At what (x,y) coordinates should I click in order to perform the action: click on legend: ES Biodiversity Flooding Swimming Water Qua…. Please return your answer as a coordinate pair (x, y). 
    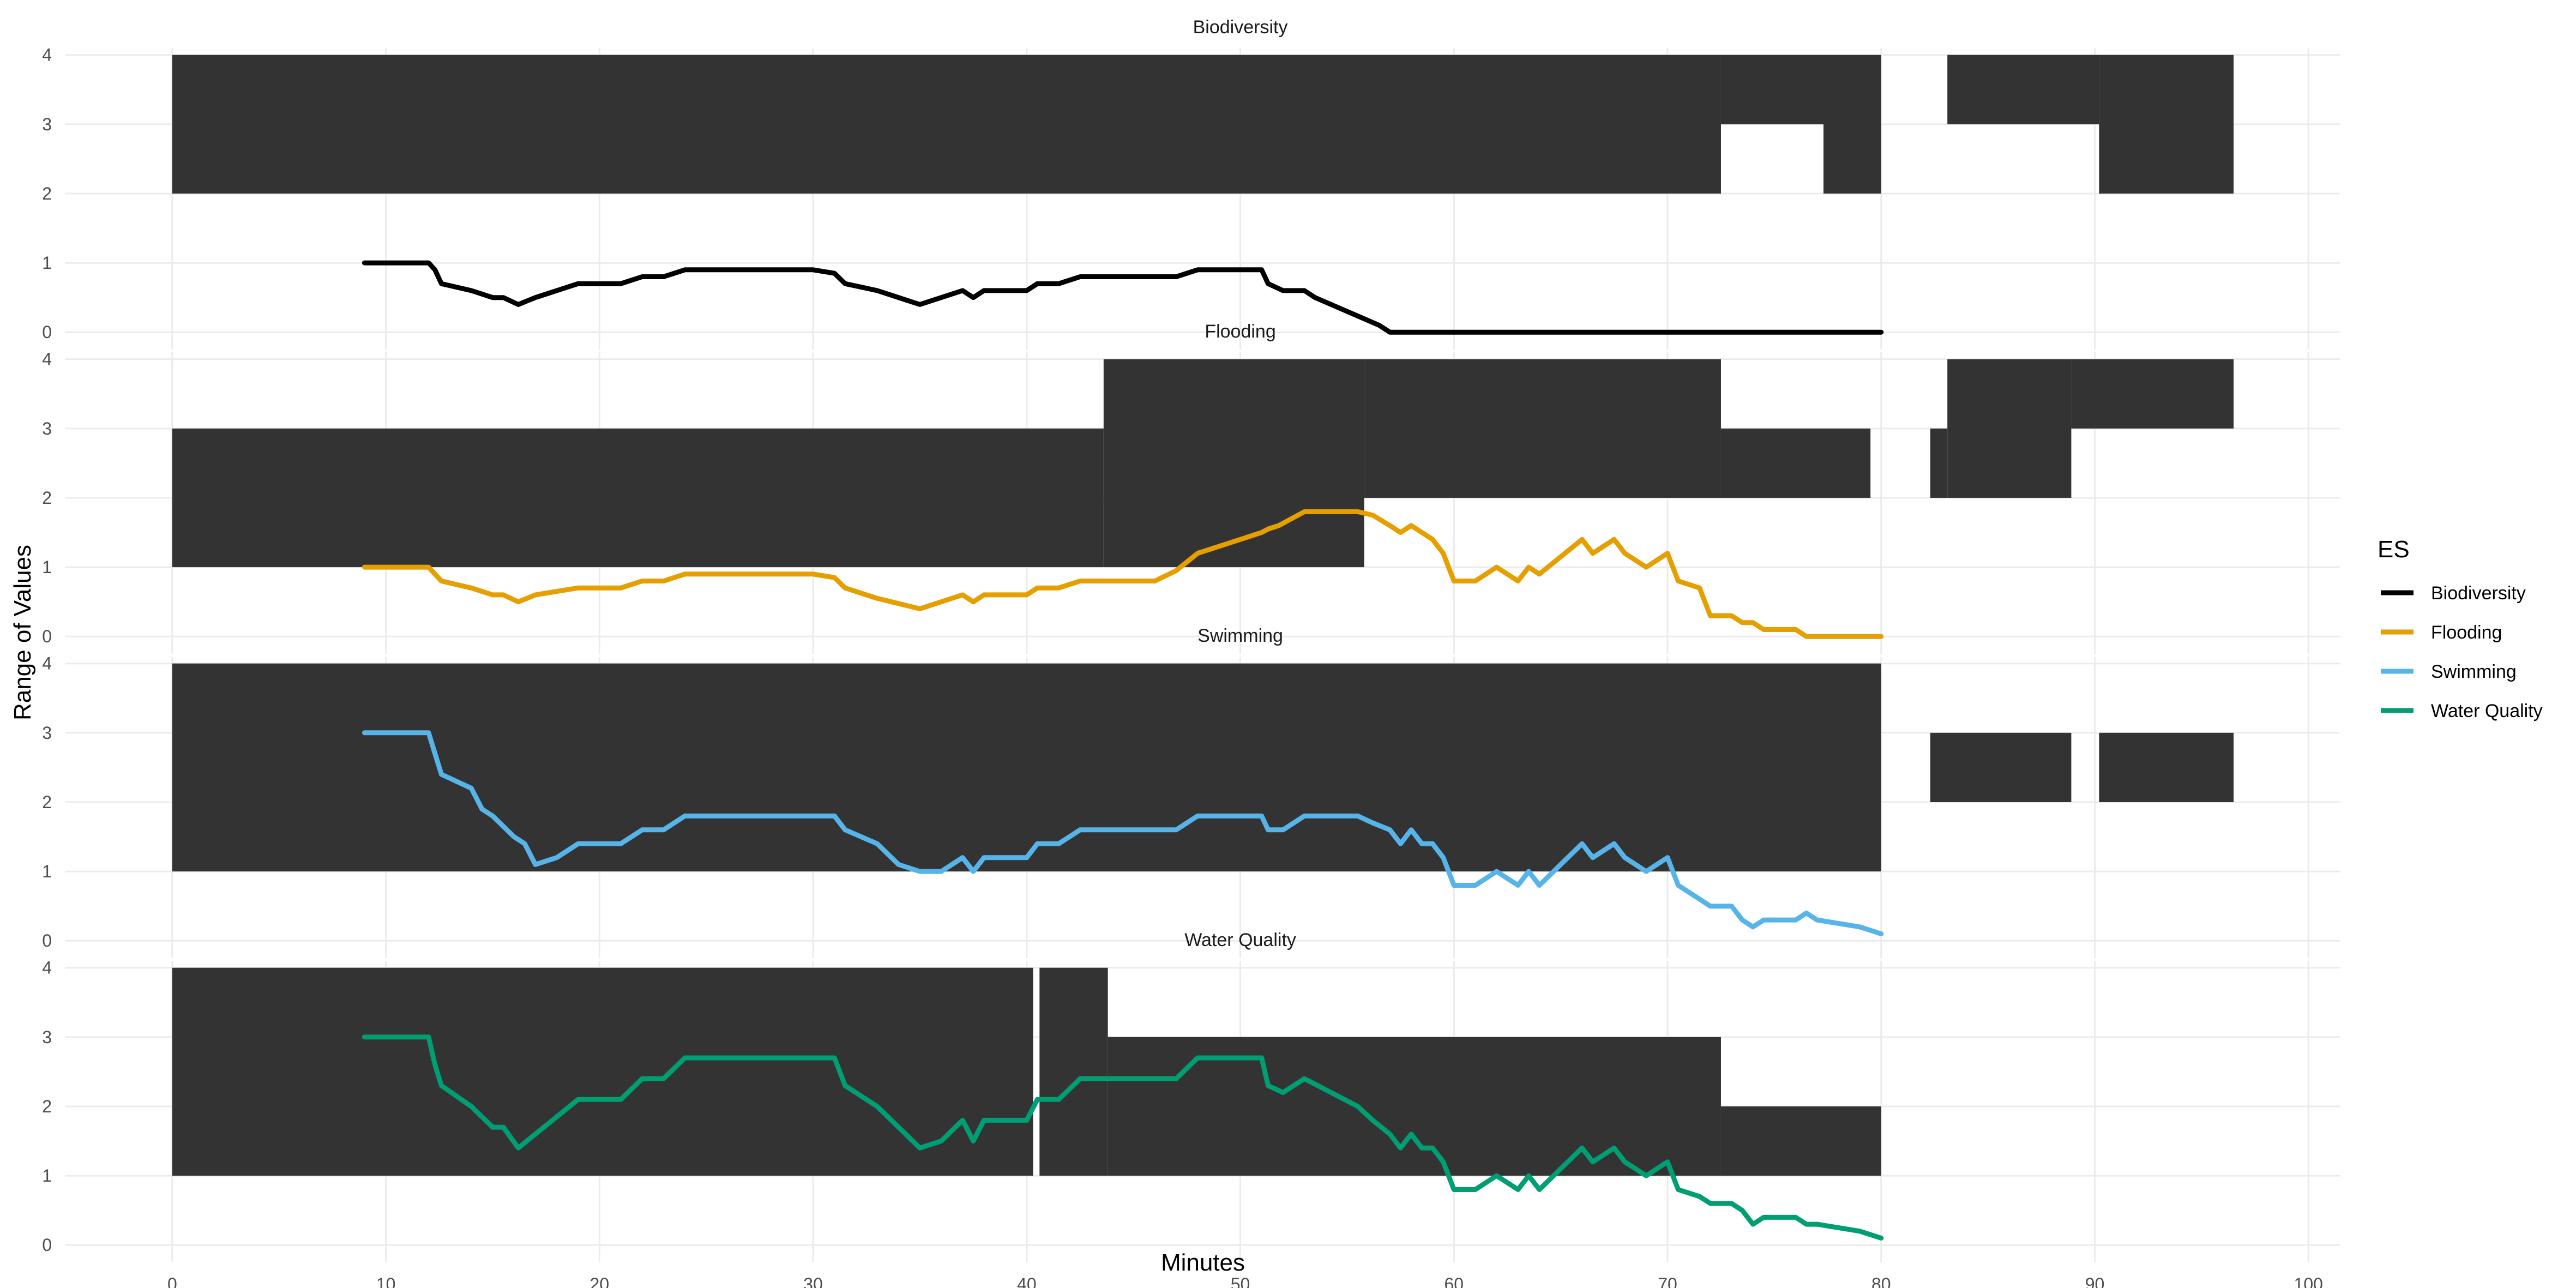
    Looking at the image, I should click on (2460, 628).